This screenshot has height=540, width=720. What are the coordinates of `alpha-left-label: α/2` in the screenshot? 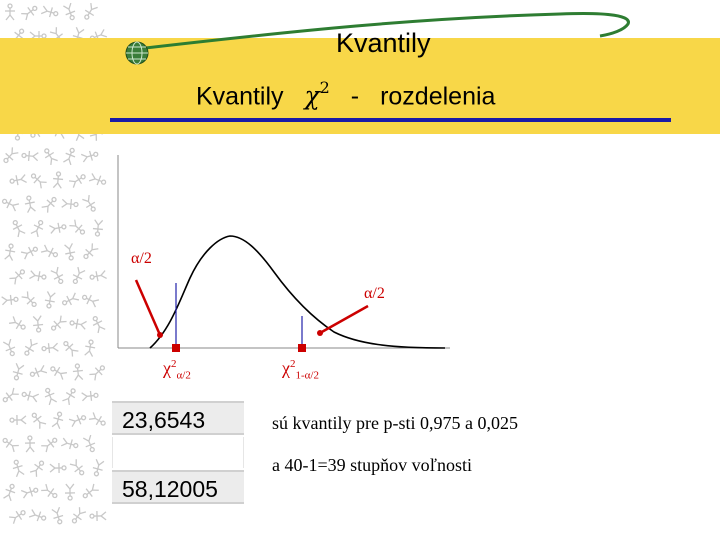 It's located at (141, 258).